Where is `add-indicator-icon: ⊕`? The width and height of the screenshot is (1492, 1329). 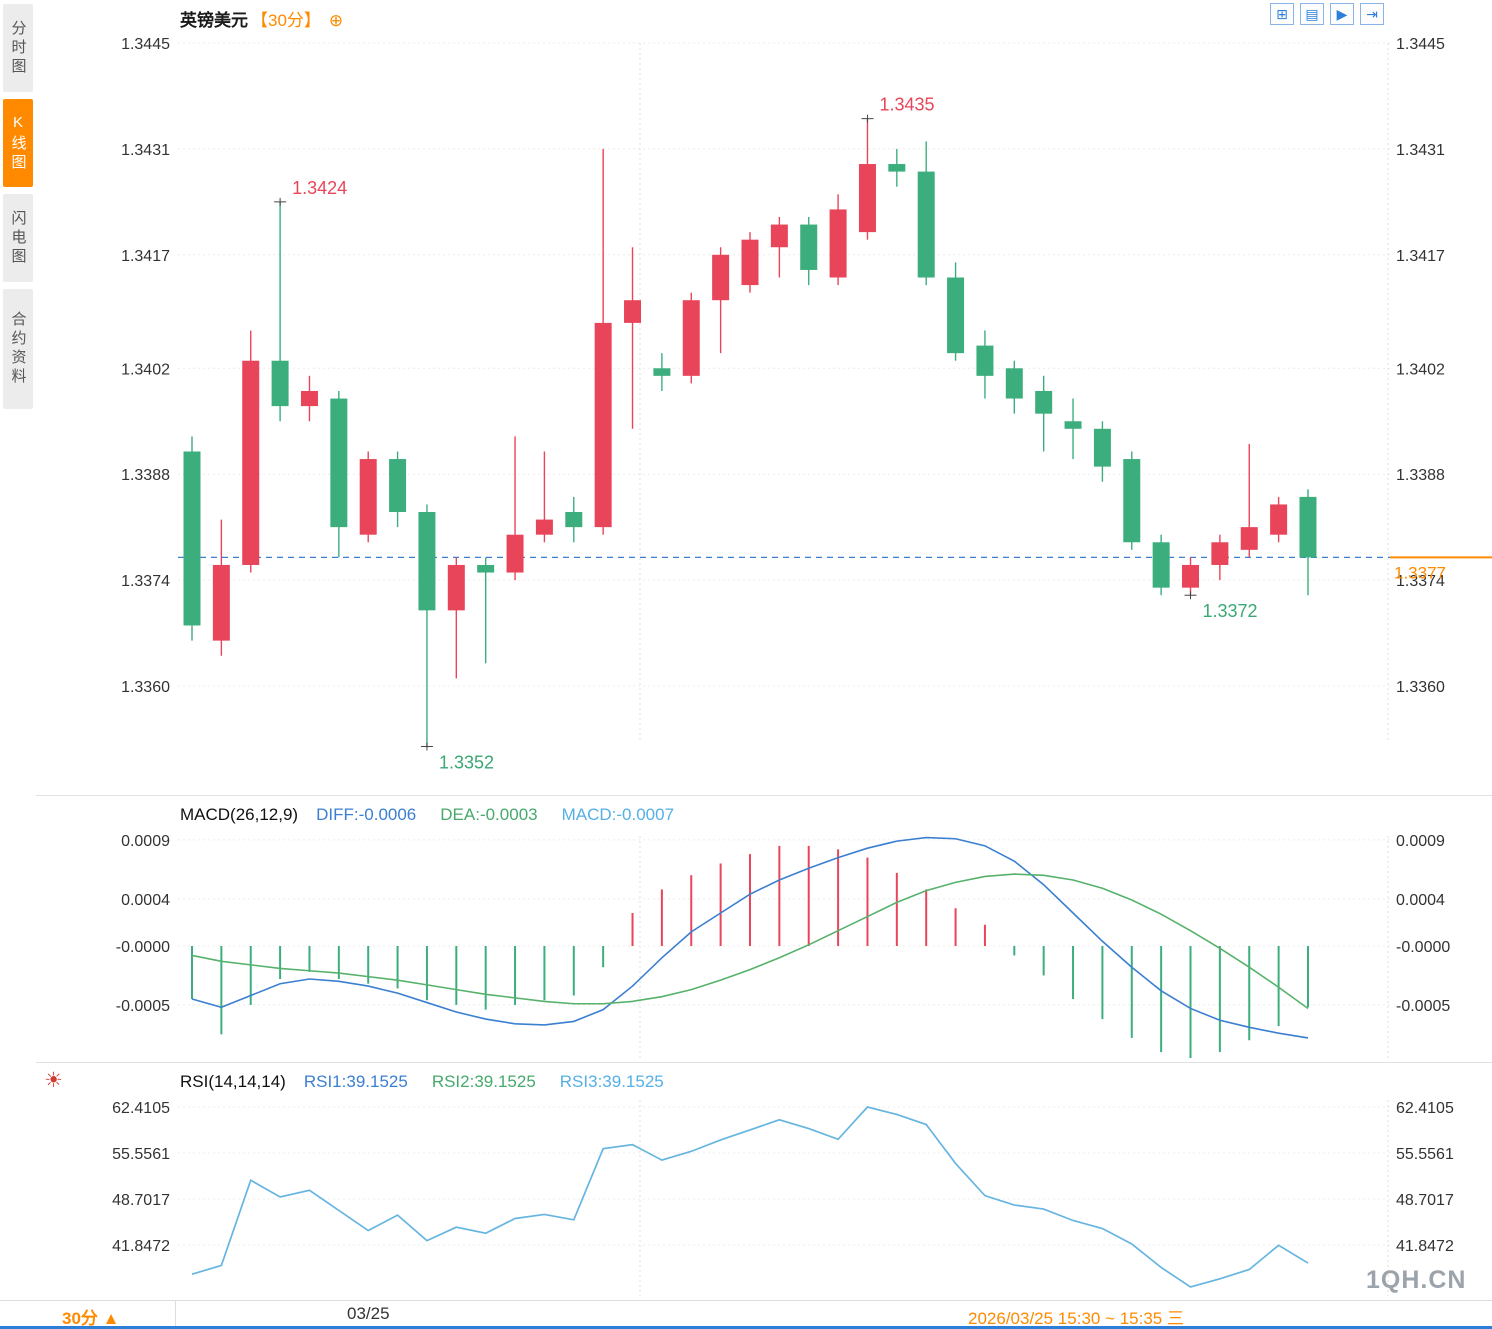 add-indicator-icon: ⊕ is located at coordinates (336, 20).